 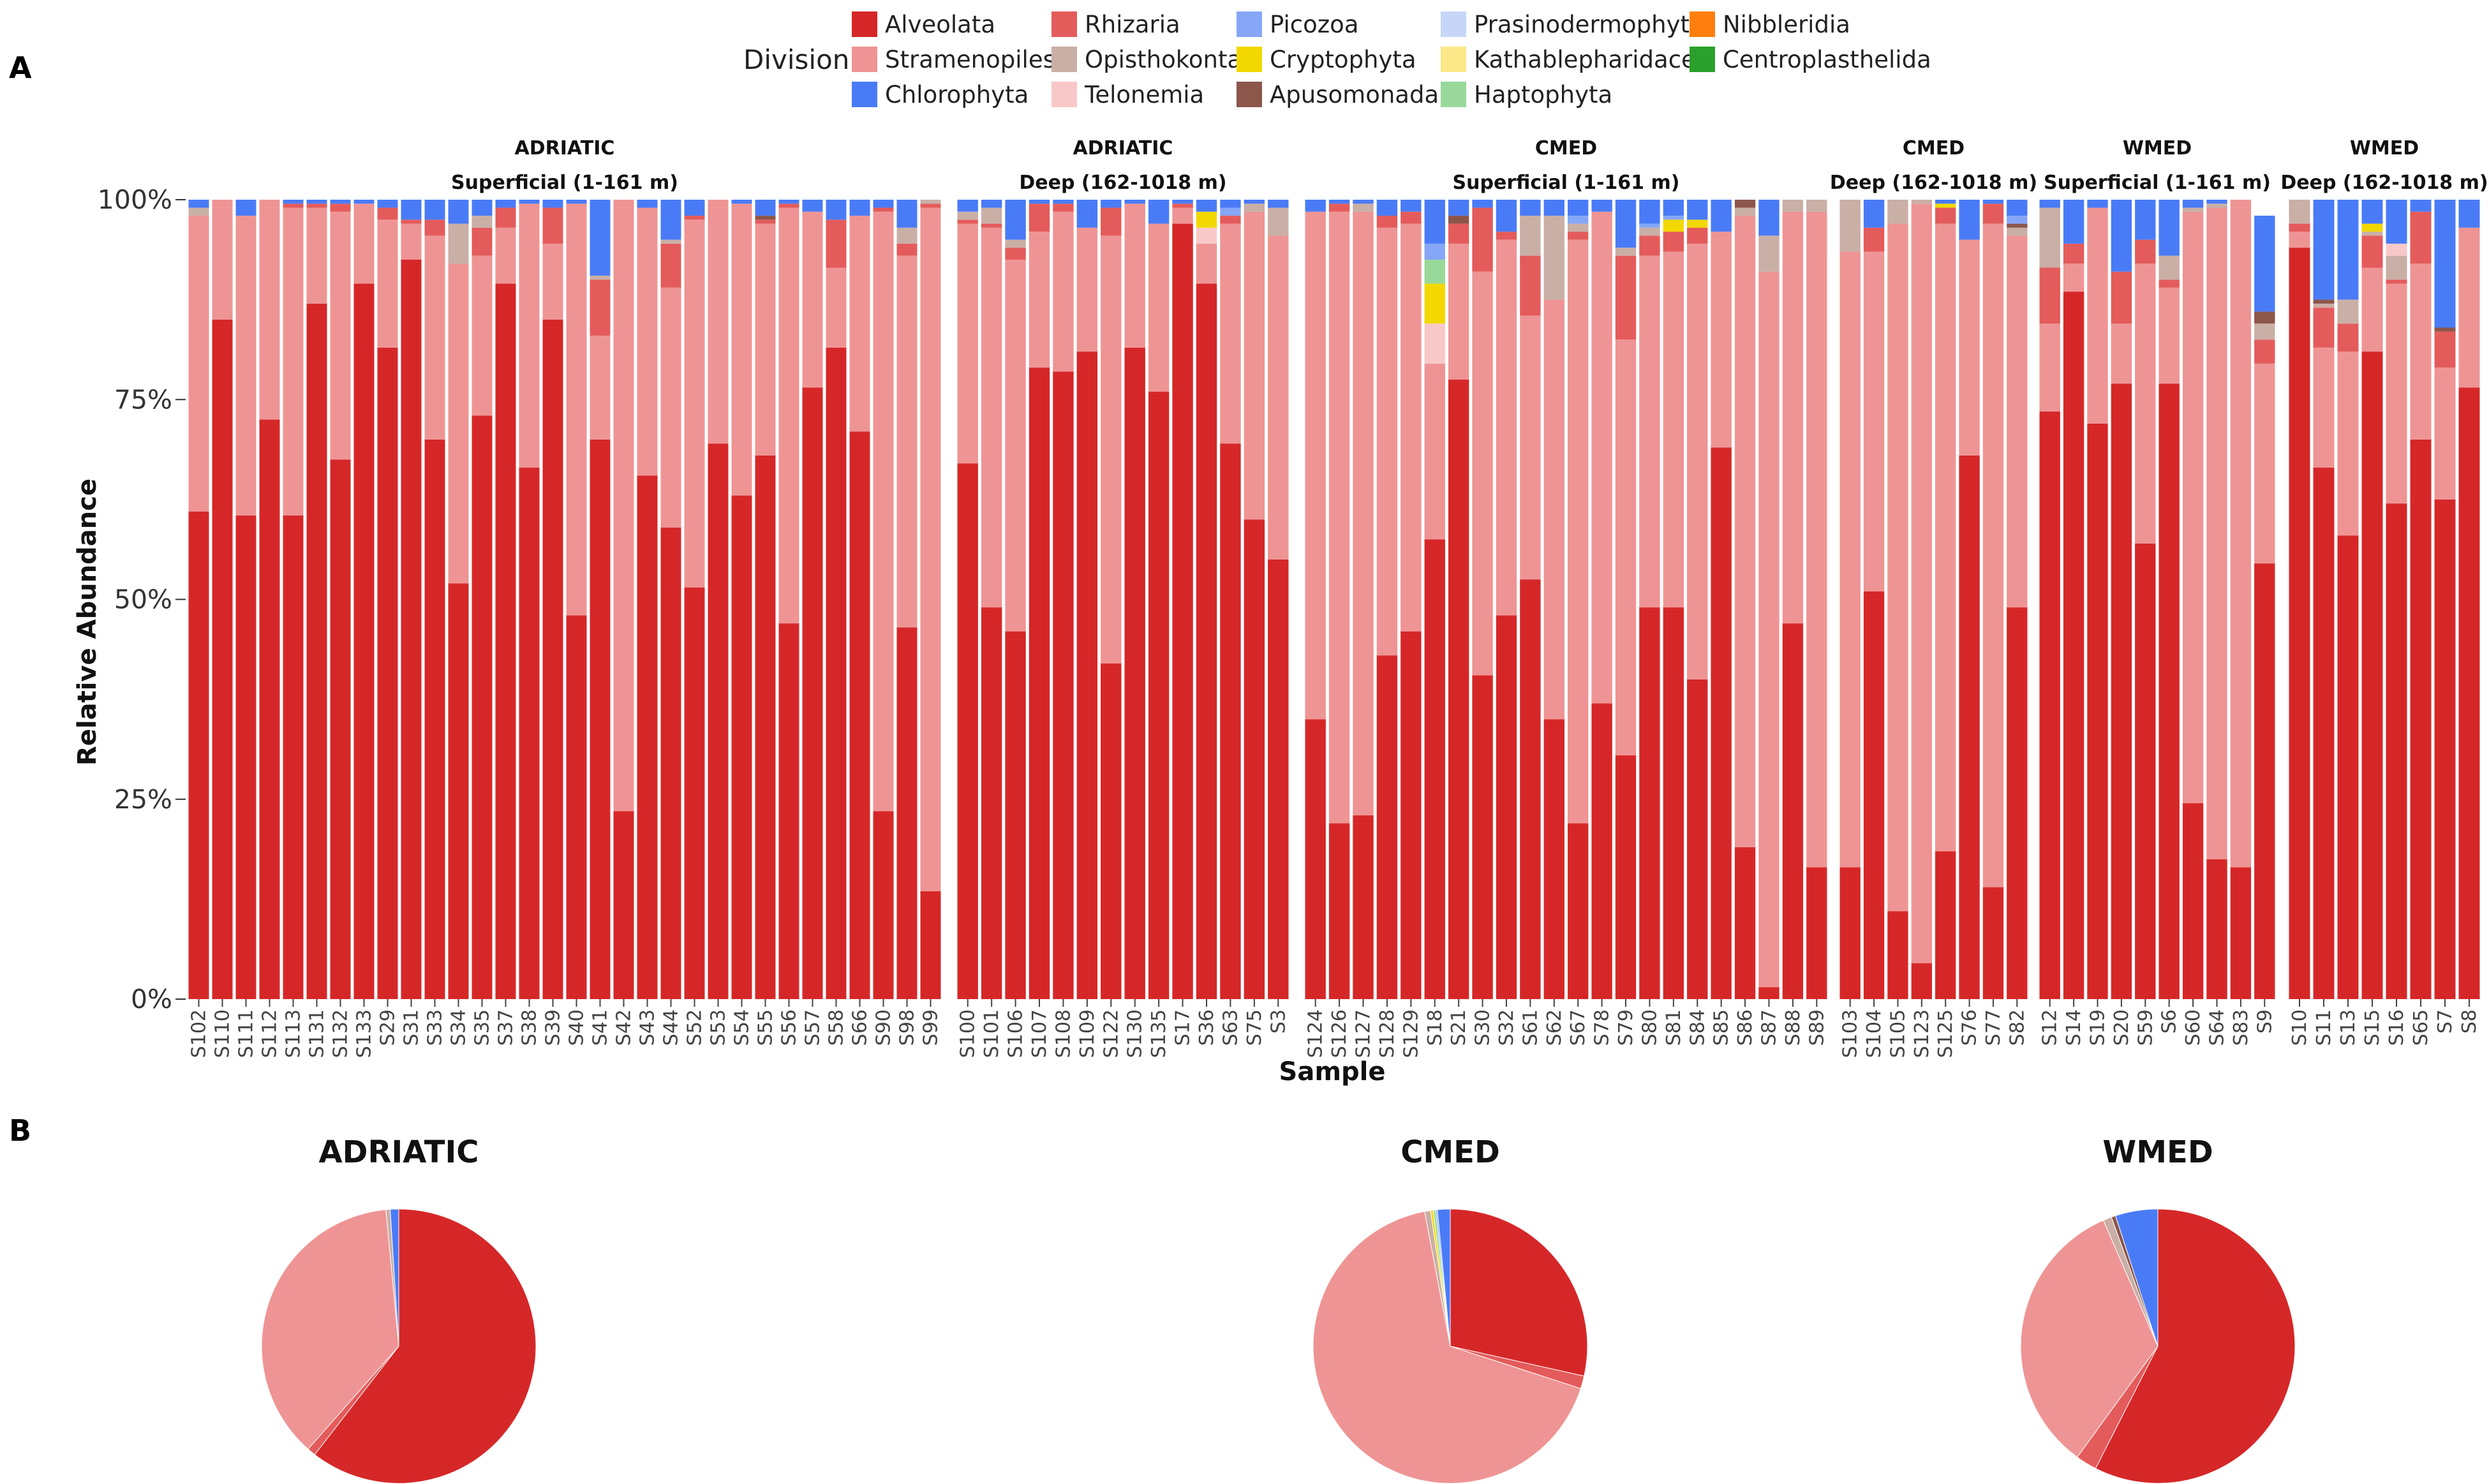 What do you see at coordinates (246, 1033) in the screenshot?
I see `x-tick-label: S111` at bounding box center [246, 1033].